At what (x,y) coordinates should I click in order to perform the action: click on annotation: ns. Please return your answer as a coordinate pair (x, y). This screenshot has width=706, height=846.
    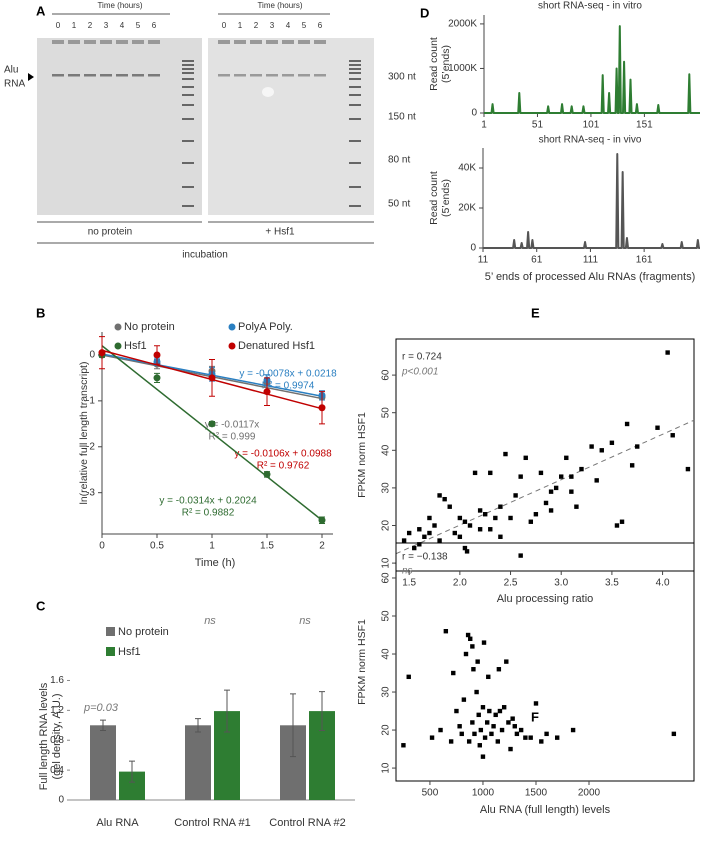
    Looking at the image, I should click on (210, 621).